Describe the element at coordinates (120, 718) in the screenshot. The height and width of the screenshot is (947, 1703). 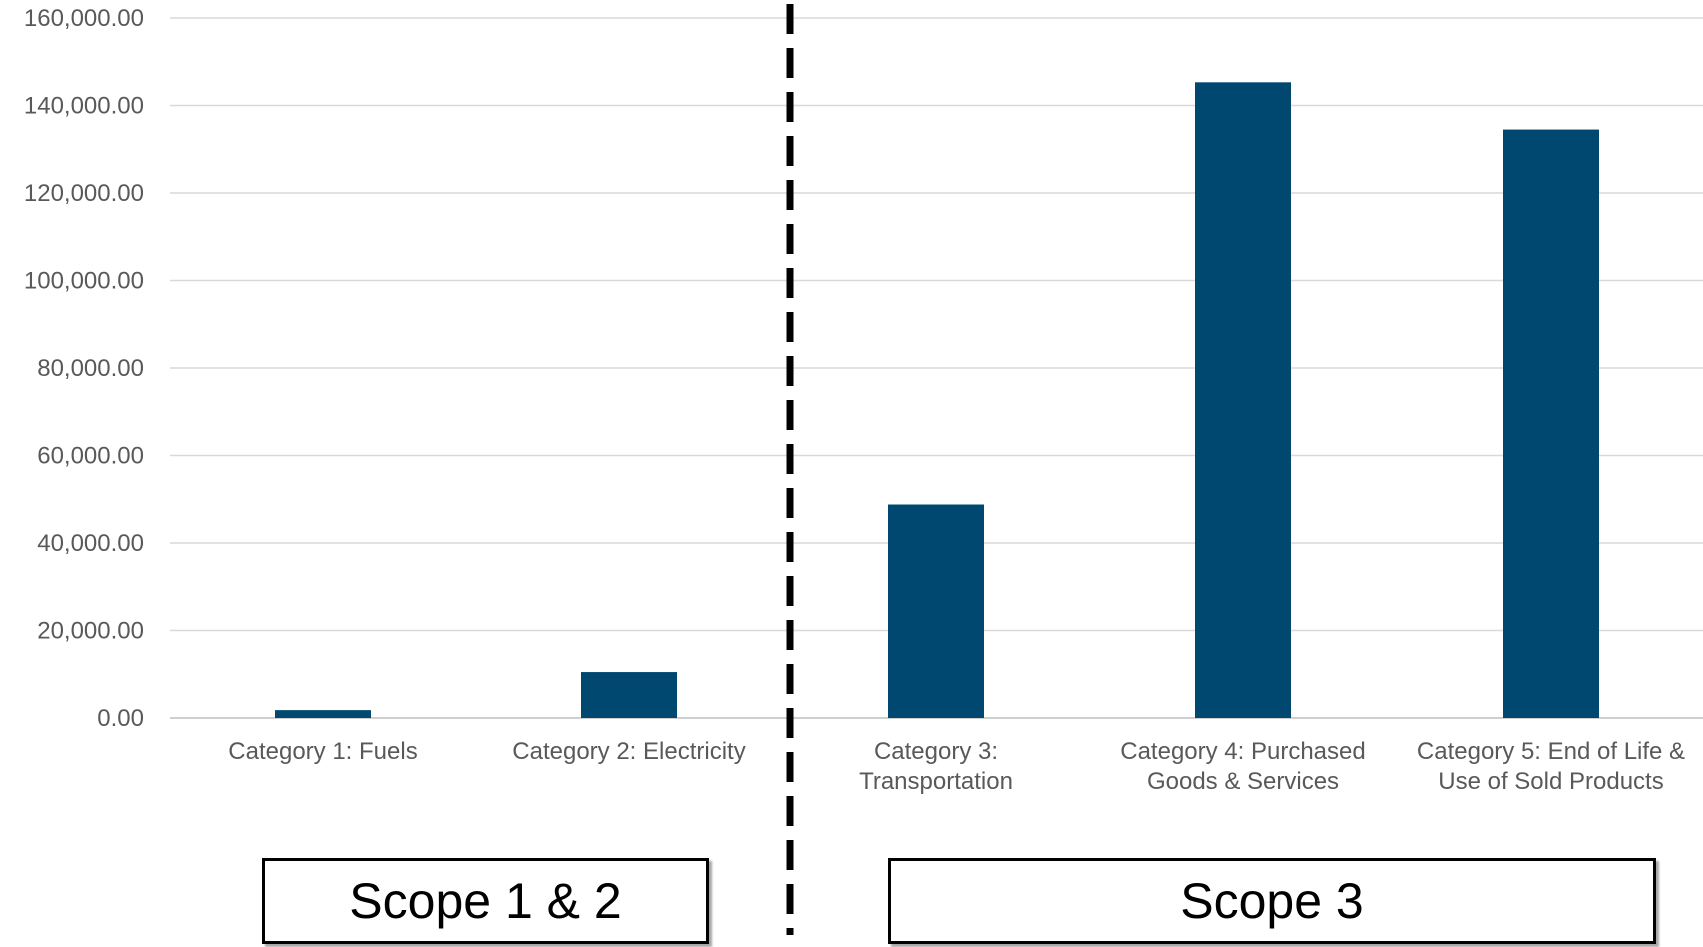
I see `y-tick-label: 0.00` at that location.